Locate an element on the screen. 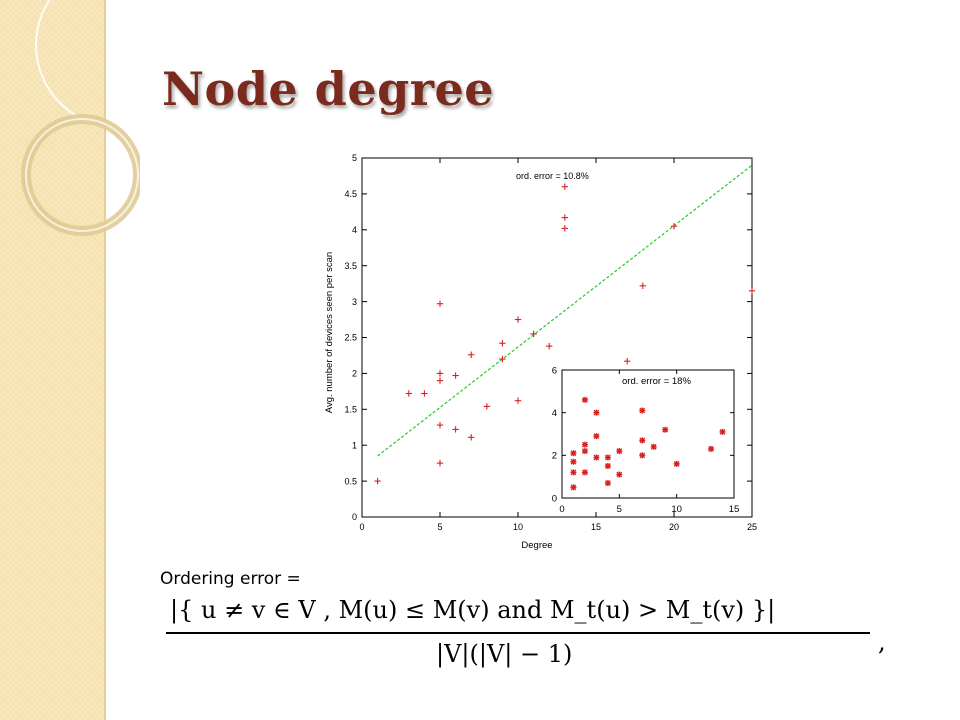  main-x-tick-label: 0 is located at coordinates (361, 527).